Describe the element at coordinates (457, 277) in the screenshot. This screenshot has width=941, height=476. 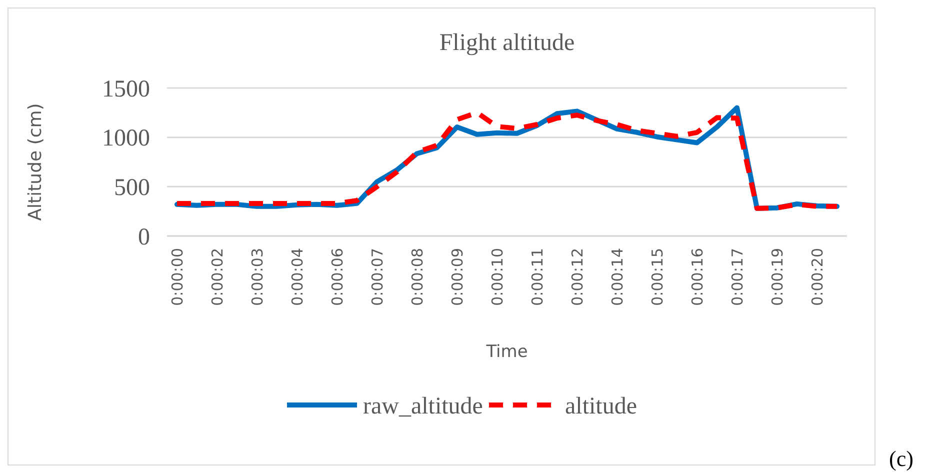
I see `x-tick-label: 0:00:09` at that location.